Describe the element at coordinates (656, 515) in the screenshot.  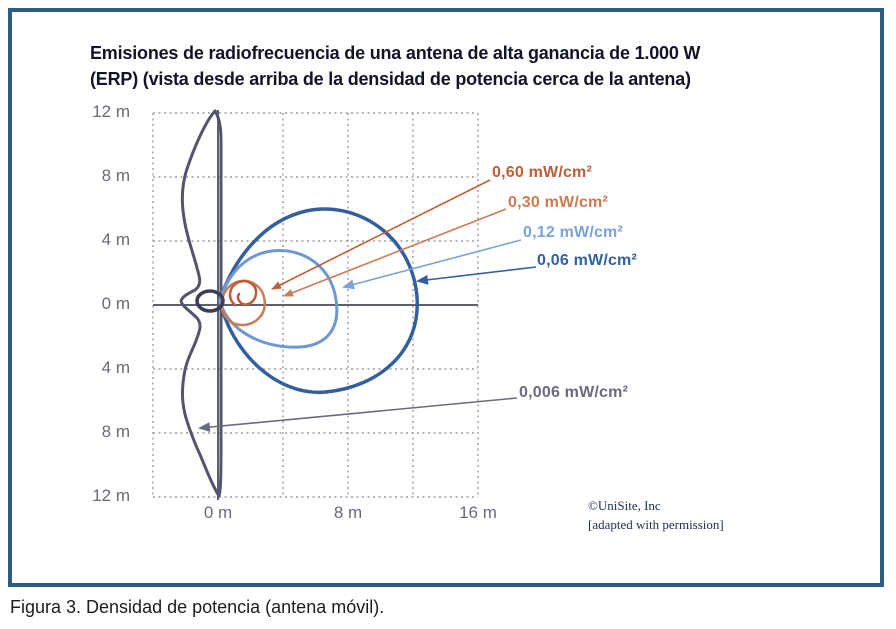
I see `credit-note: ©UniSite, Inc [adapted with permission]` at that location.